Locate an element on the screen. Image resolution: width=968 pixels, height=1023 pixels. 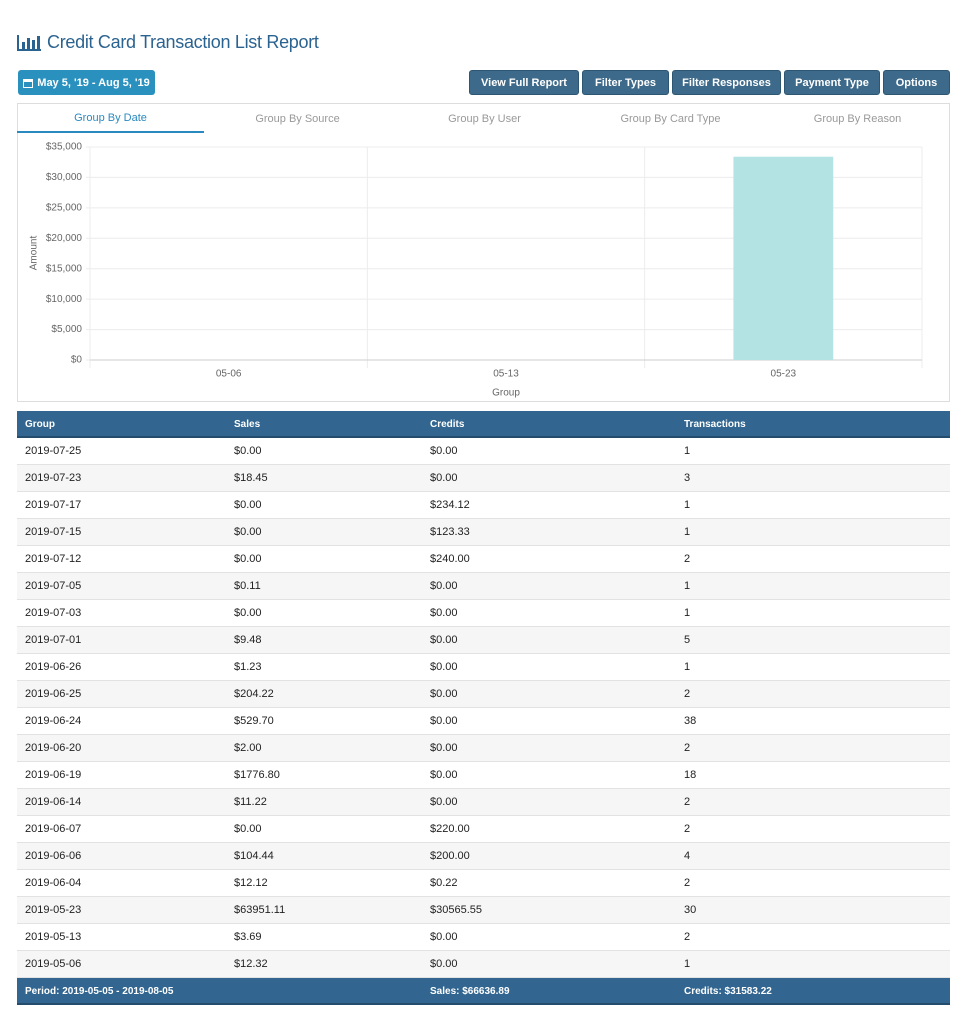
cell: 2019-07-01 is located at coordinates (53, 640).